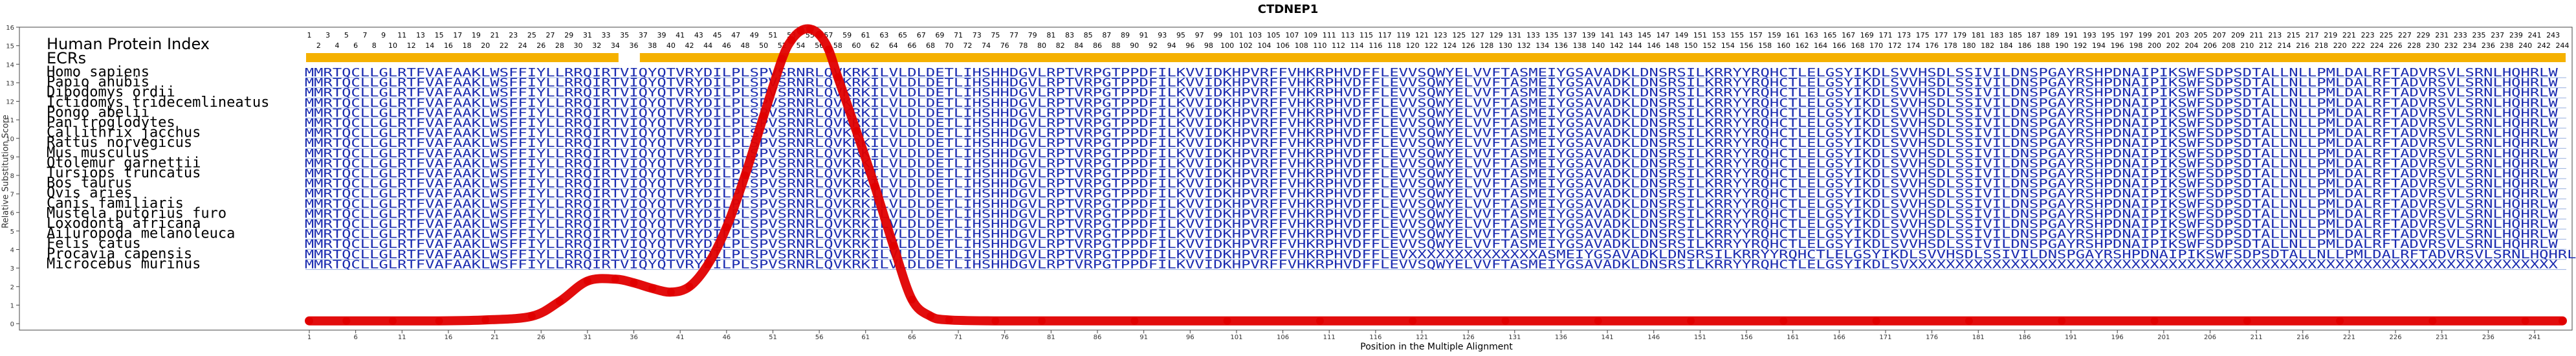 This screenshot has height=356, width=2576. What do you see at coordinates (1950, 46) in the screenshot?
I see `human-index-label: 178` at bounding box center [1950, 46].